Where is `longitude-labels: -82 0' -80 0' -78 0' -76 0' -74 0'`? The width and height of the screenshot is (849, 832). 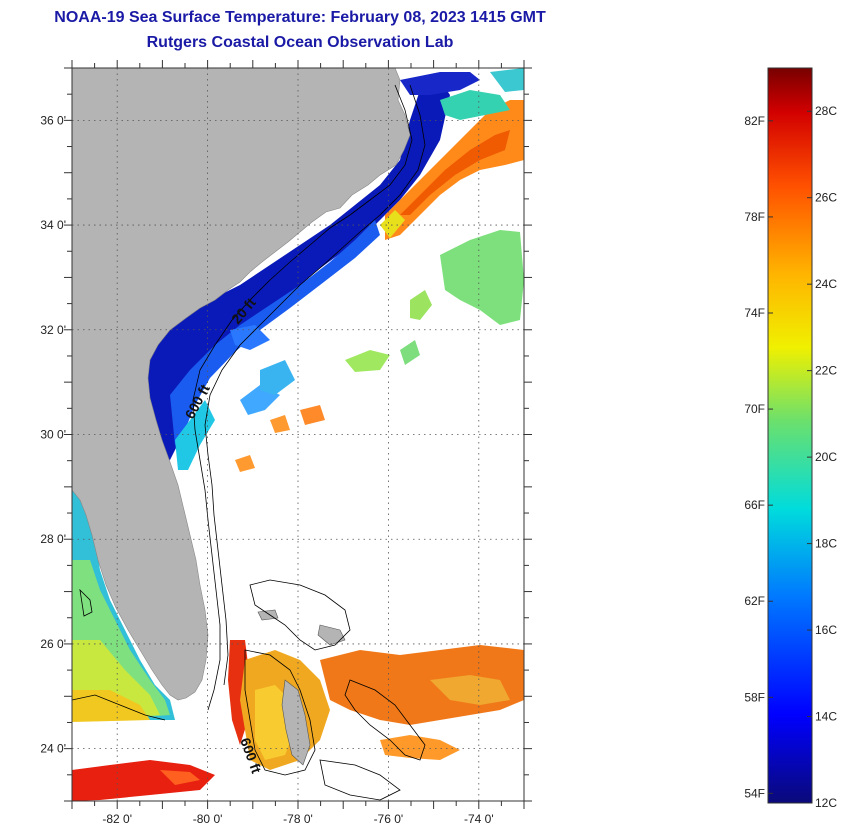
longitude-labels: -82 0' -80 0' -78 0' -76 0' -74 0' is located at coordinates (297, 819).